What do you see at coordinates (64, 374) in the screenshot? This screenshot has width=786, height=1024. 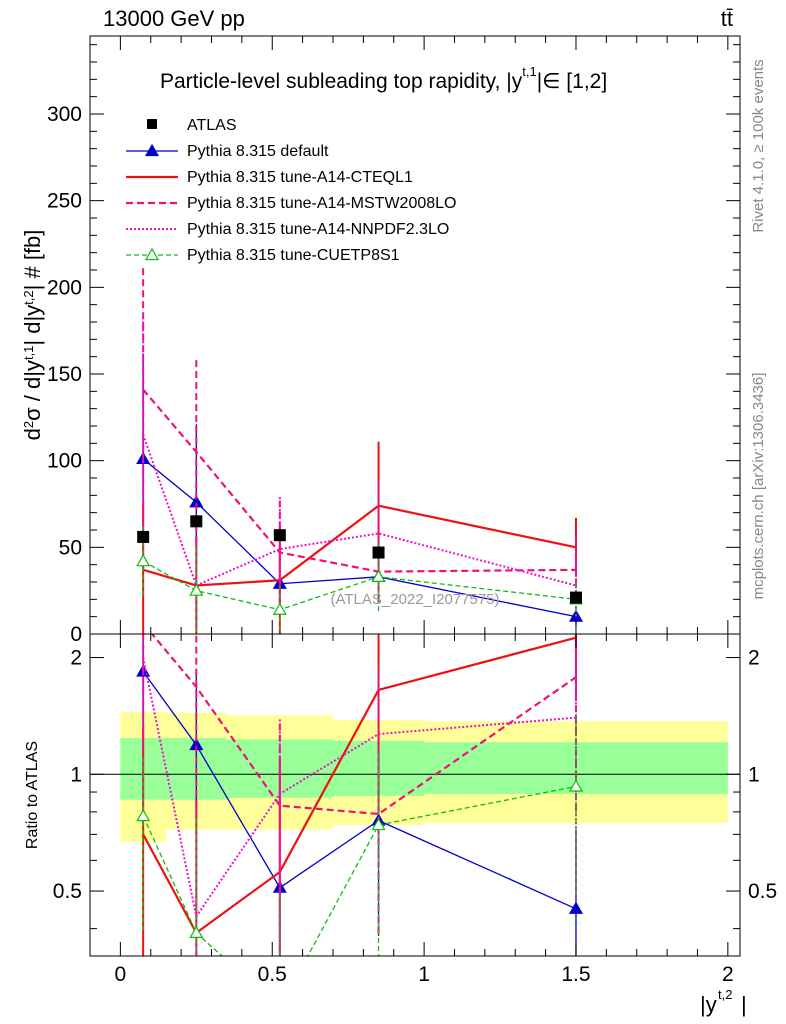 I see `y-tick-label-main: 150` at bounding box center [64, 374].